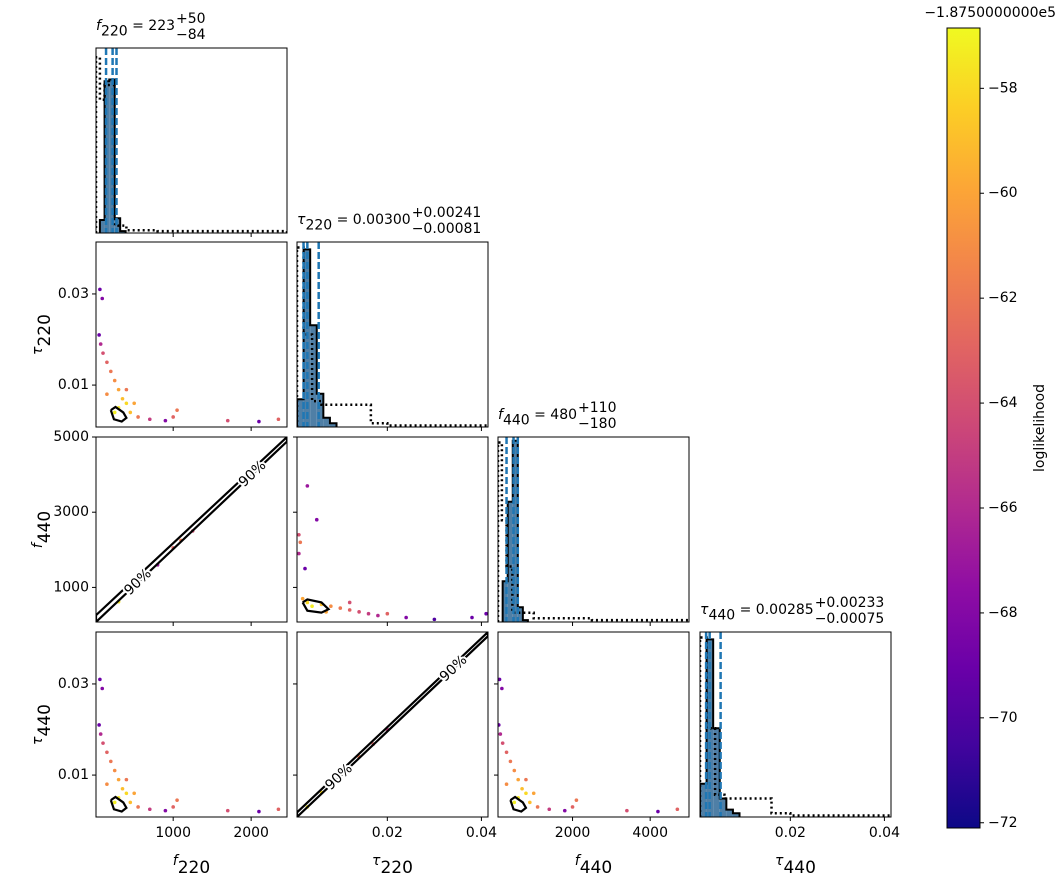 Image resolution: width=1061 pixels, height=888 pixels. What do you see at coordinates (387, 833) in the screenshot?
I see `x-tick-label: 0.02` at bounding box center [387, 833].